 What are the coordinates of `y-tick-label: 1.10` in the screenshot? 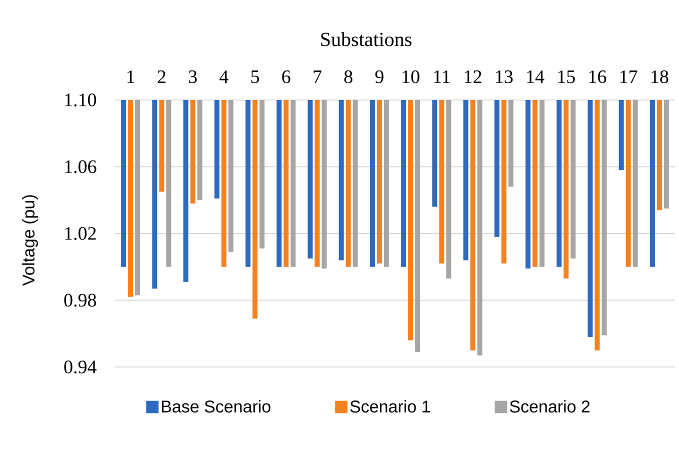 It's located at (80, 100).